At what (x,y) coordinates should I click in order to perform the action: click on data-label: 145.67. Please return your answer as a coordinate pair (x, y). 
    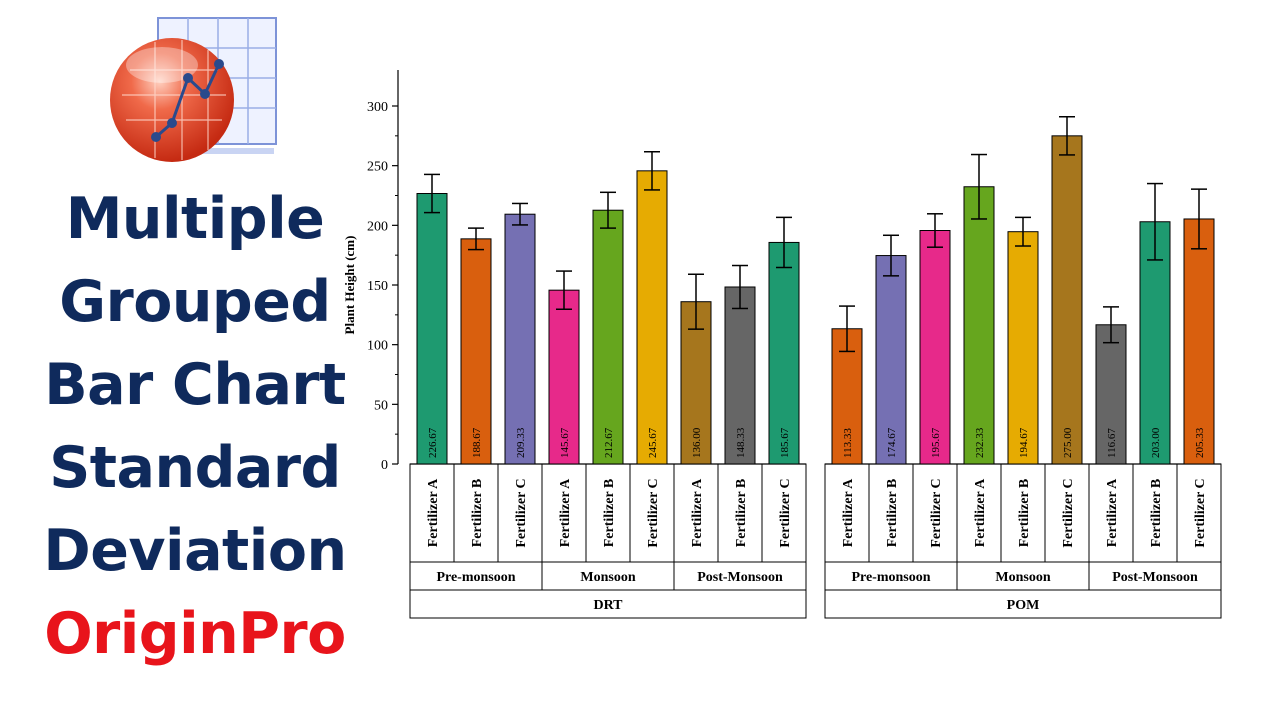
    Looking at the image, I should click on (565, 442).